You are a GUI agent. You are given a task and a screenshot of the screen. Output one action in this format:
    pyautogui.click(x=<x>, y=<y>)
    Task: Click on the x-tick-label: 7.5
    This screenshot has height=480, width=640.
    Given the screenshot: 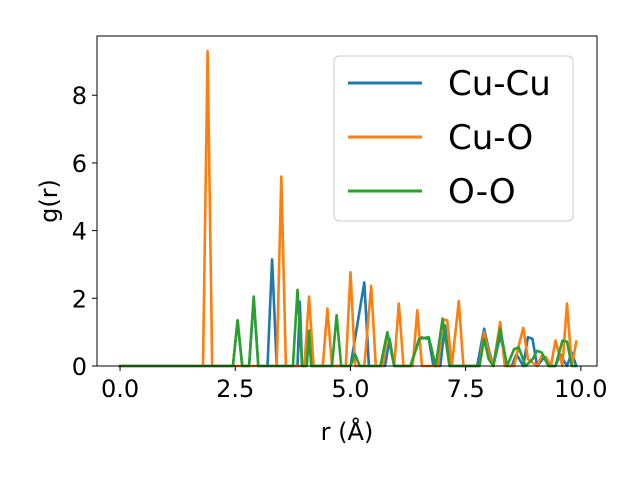 What is the action you would take?
    pyautogui.click(x=466, y=389)
    